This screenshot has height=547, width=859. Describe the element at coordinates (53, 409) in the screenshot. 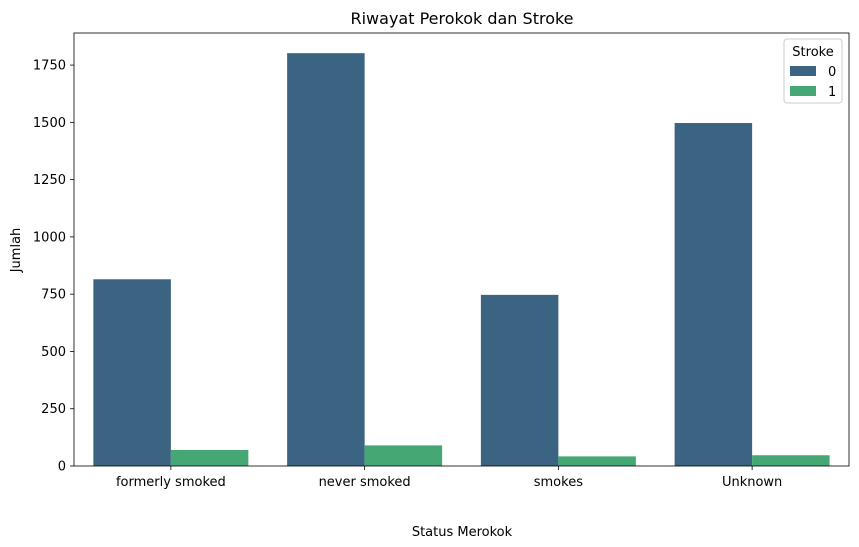

I see `y-tick-label: 250` at that location.